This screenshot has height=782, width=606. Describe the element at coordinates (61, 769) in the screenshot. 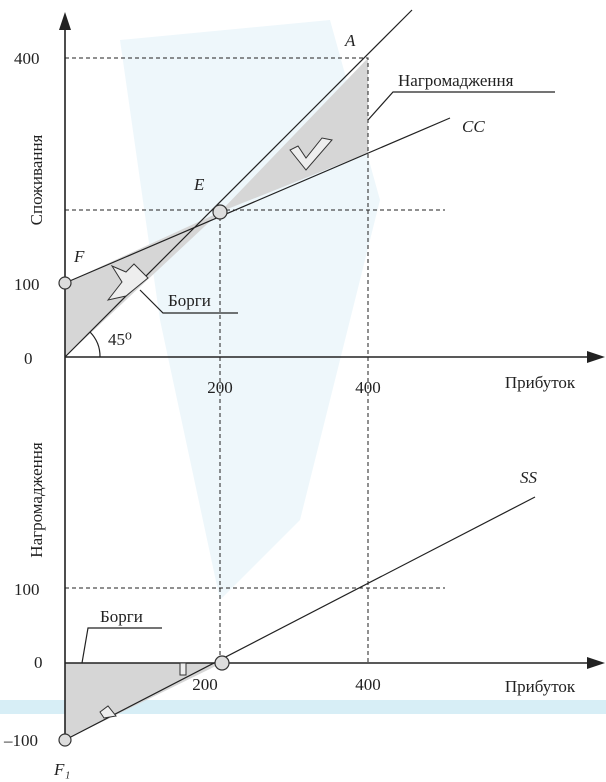

I see `label-f1: F₁` at that location.